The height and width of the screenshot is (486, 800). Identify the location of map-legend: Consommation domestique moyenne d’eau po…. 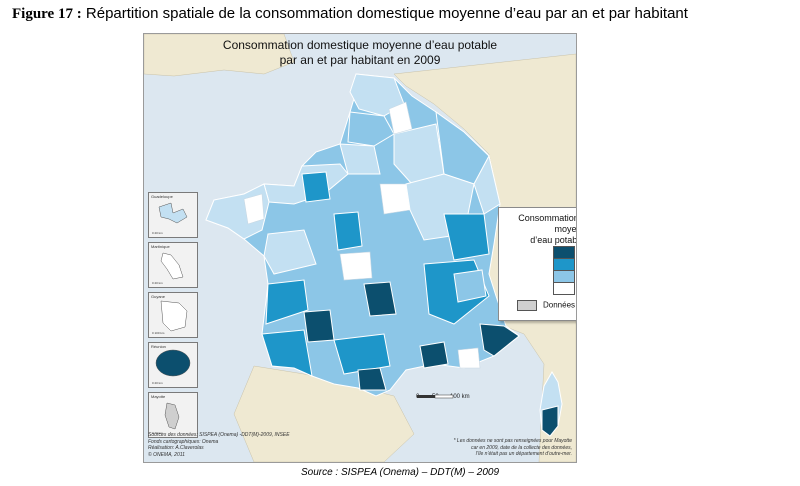
(537, 264).